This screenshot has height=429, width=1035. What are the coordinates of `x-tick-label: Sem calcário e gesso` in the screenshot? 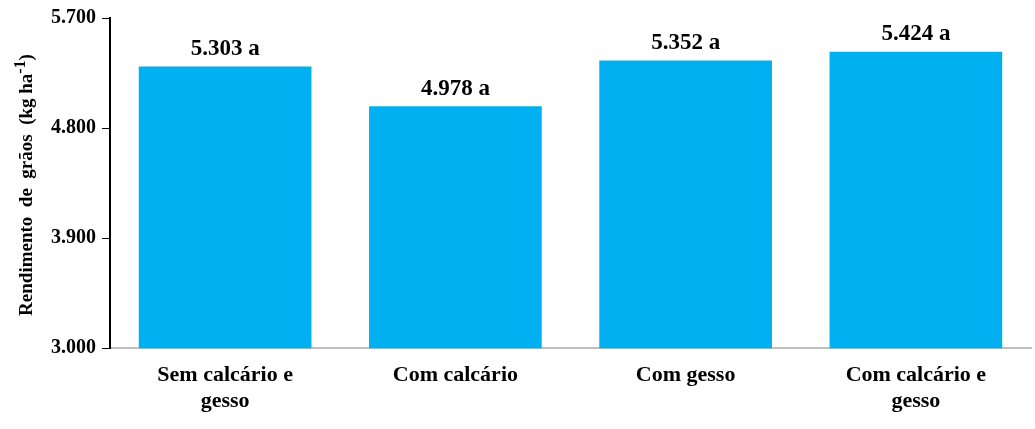 It's located at (225, 387).